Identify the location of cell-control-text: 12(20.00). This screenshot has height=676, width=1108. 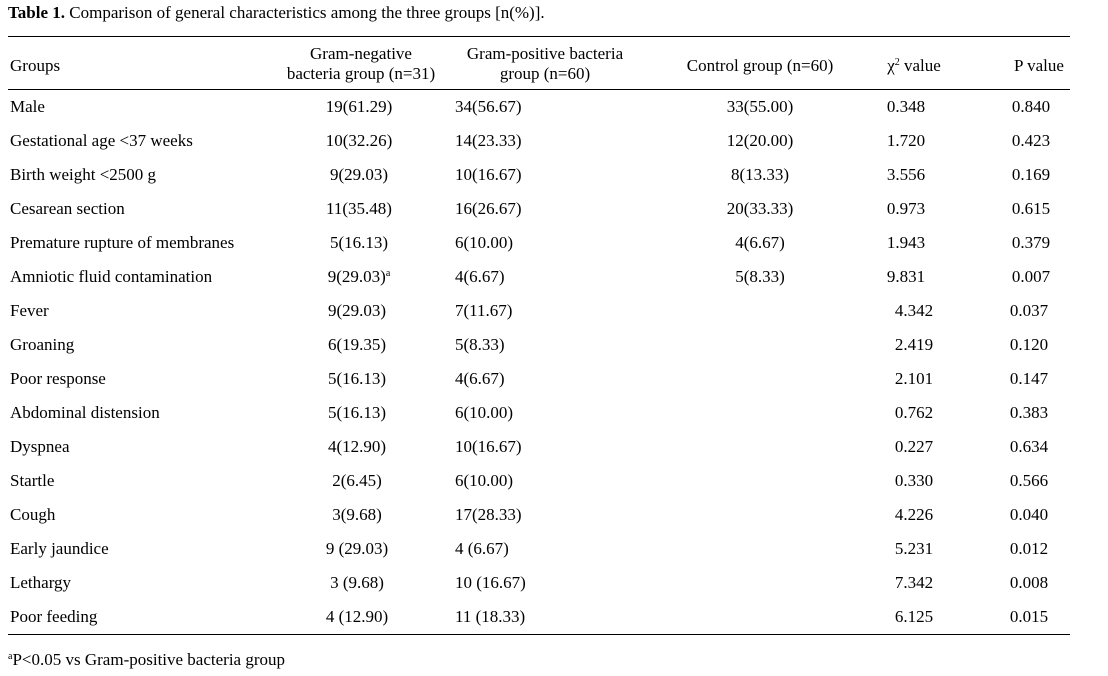
(760, 140).